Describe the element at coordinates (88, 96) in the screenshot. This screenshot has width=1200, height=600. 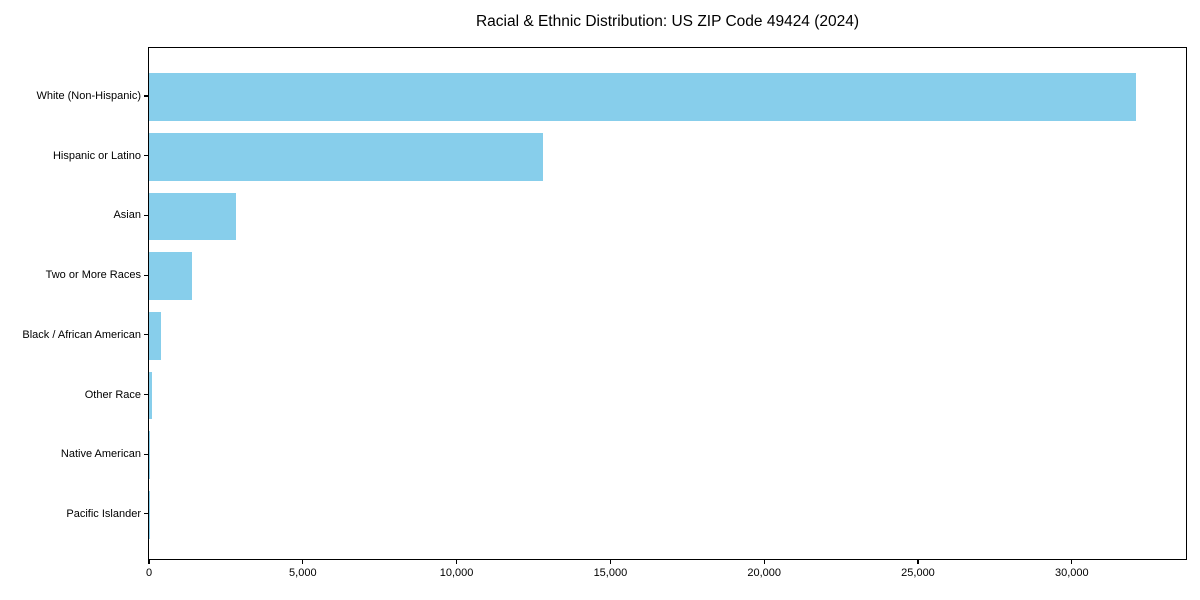
I see `y-tick-label: White (Non-Hispanic)` at that location.